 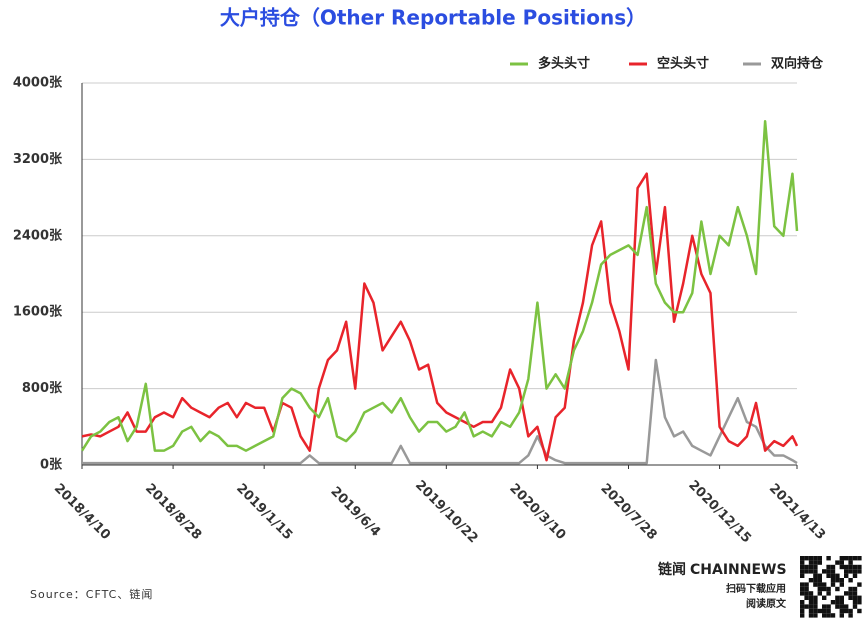 What do you see at coordinates (38, 312) in the screenshot?
I see `y-tick-label: 1600张` at bounding box center [38, 312].